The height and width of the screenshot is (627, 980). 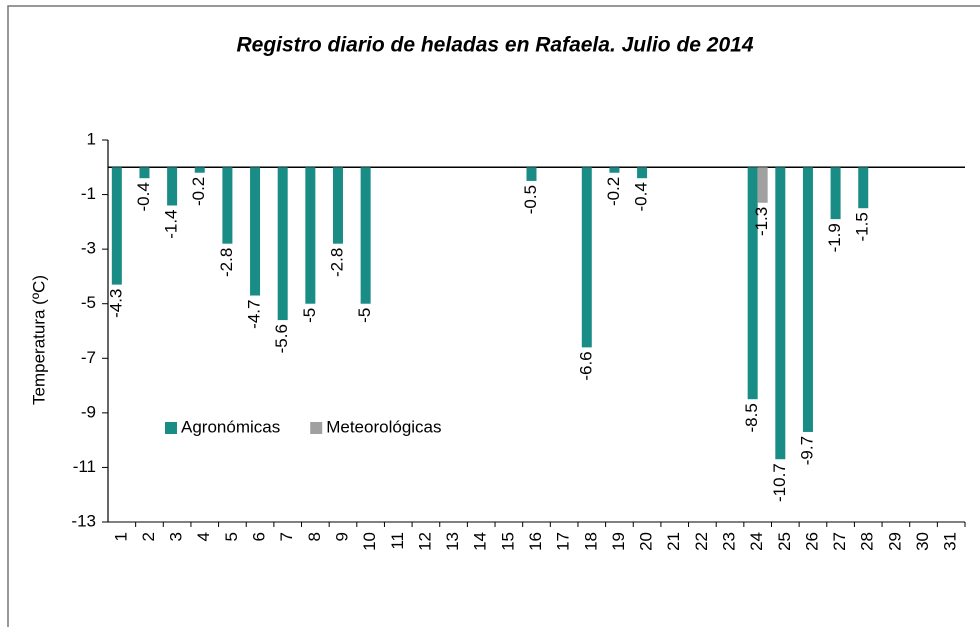 What do you see at coordinates (950, 541) in the screenshot?
I see `x-tick-label: 31` at bounding box center [950, 541].